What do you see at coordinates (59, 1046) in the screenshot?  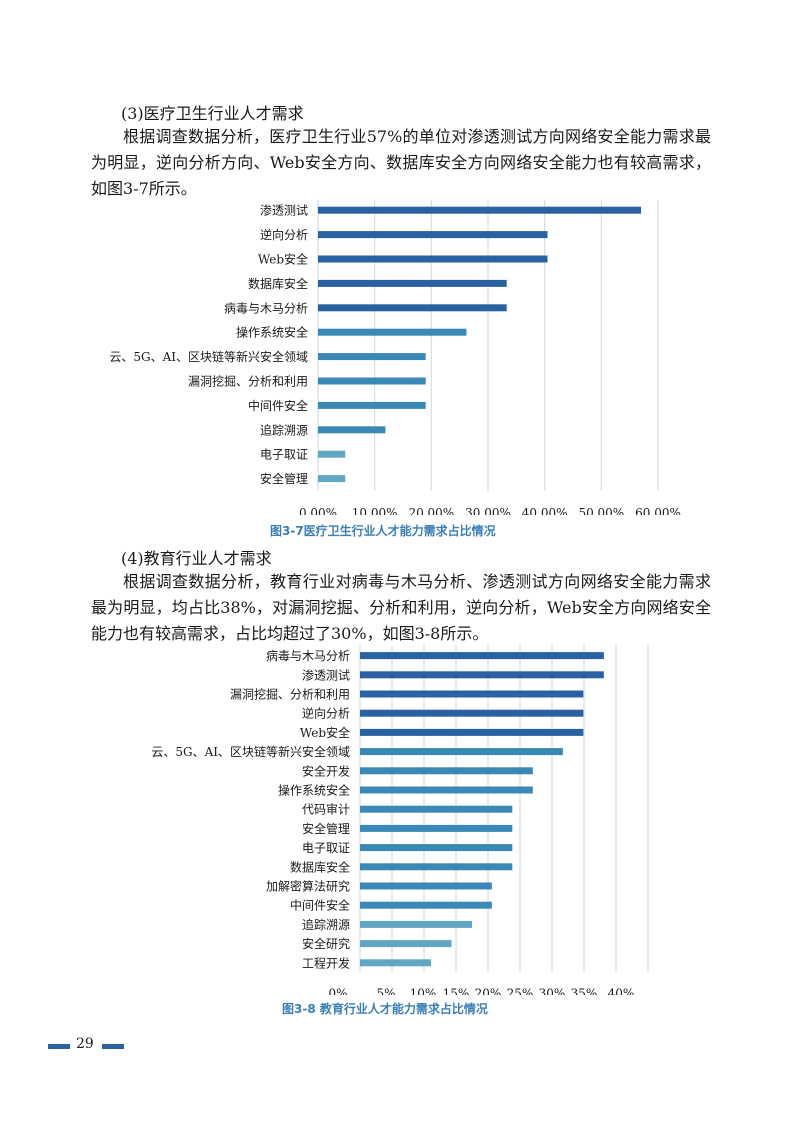 I see `footer-bar-left` at bounding box center [59, 1046].